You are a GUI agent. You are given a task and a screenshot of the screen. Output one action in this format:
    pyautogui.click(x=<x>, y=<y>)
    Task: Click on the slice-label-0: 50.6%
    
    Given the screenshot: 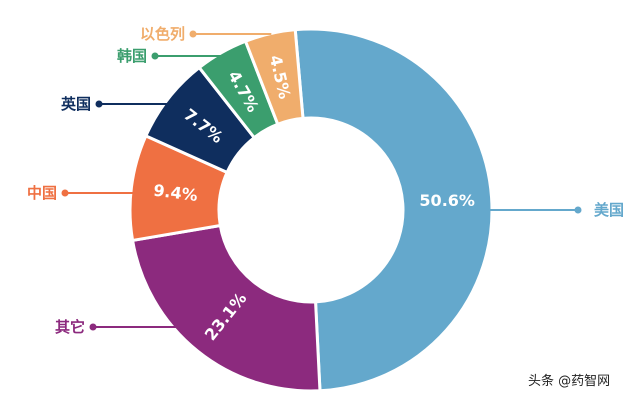 What is the action you would take?
    pyautogui.click(x=447, y=200)
    